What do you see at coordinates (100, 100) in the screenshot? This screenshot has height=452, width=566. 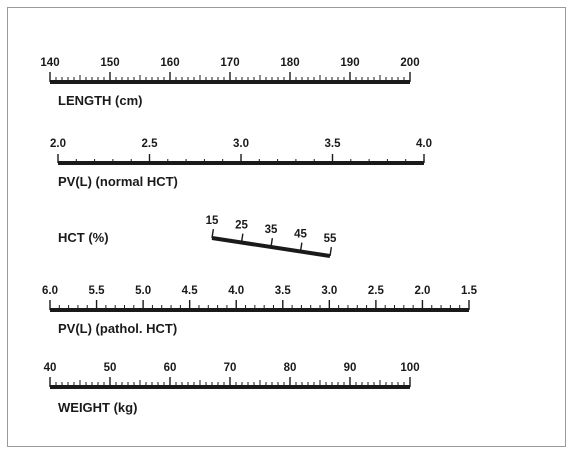 I see `length-scale-title: LENGTH (cm)` at bounding box center [100, 100].